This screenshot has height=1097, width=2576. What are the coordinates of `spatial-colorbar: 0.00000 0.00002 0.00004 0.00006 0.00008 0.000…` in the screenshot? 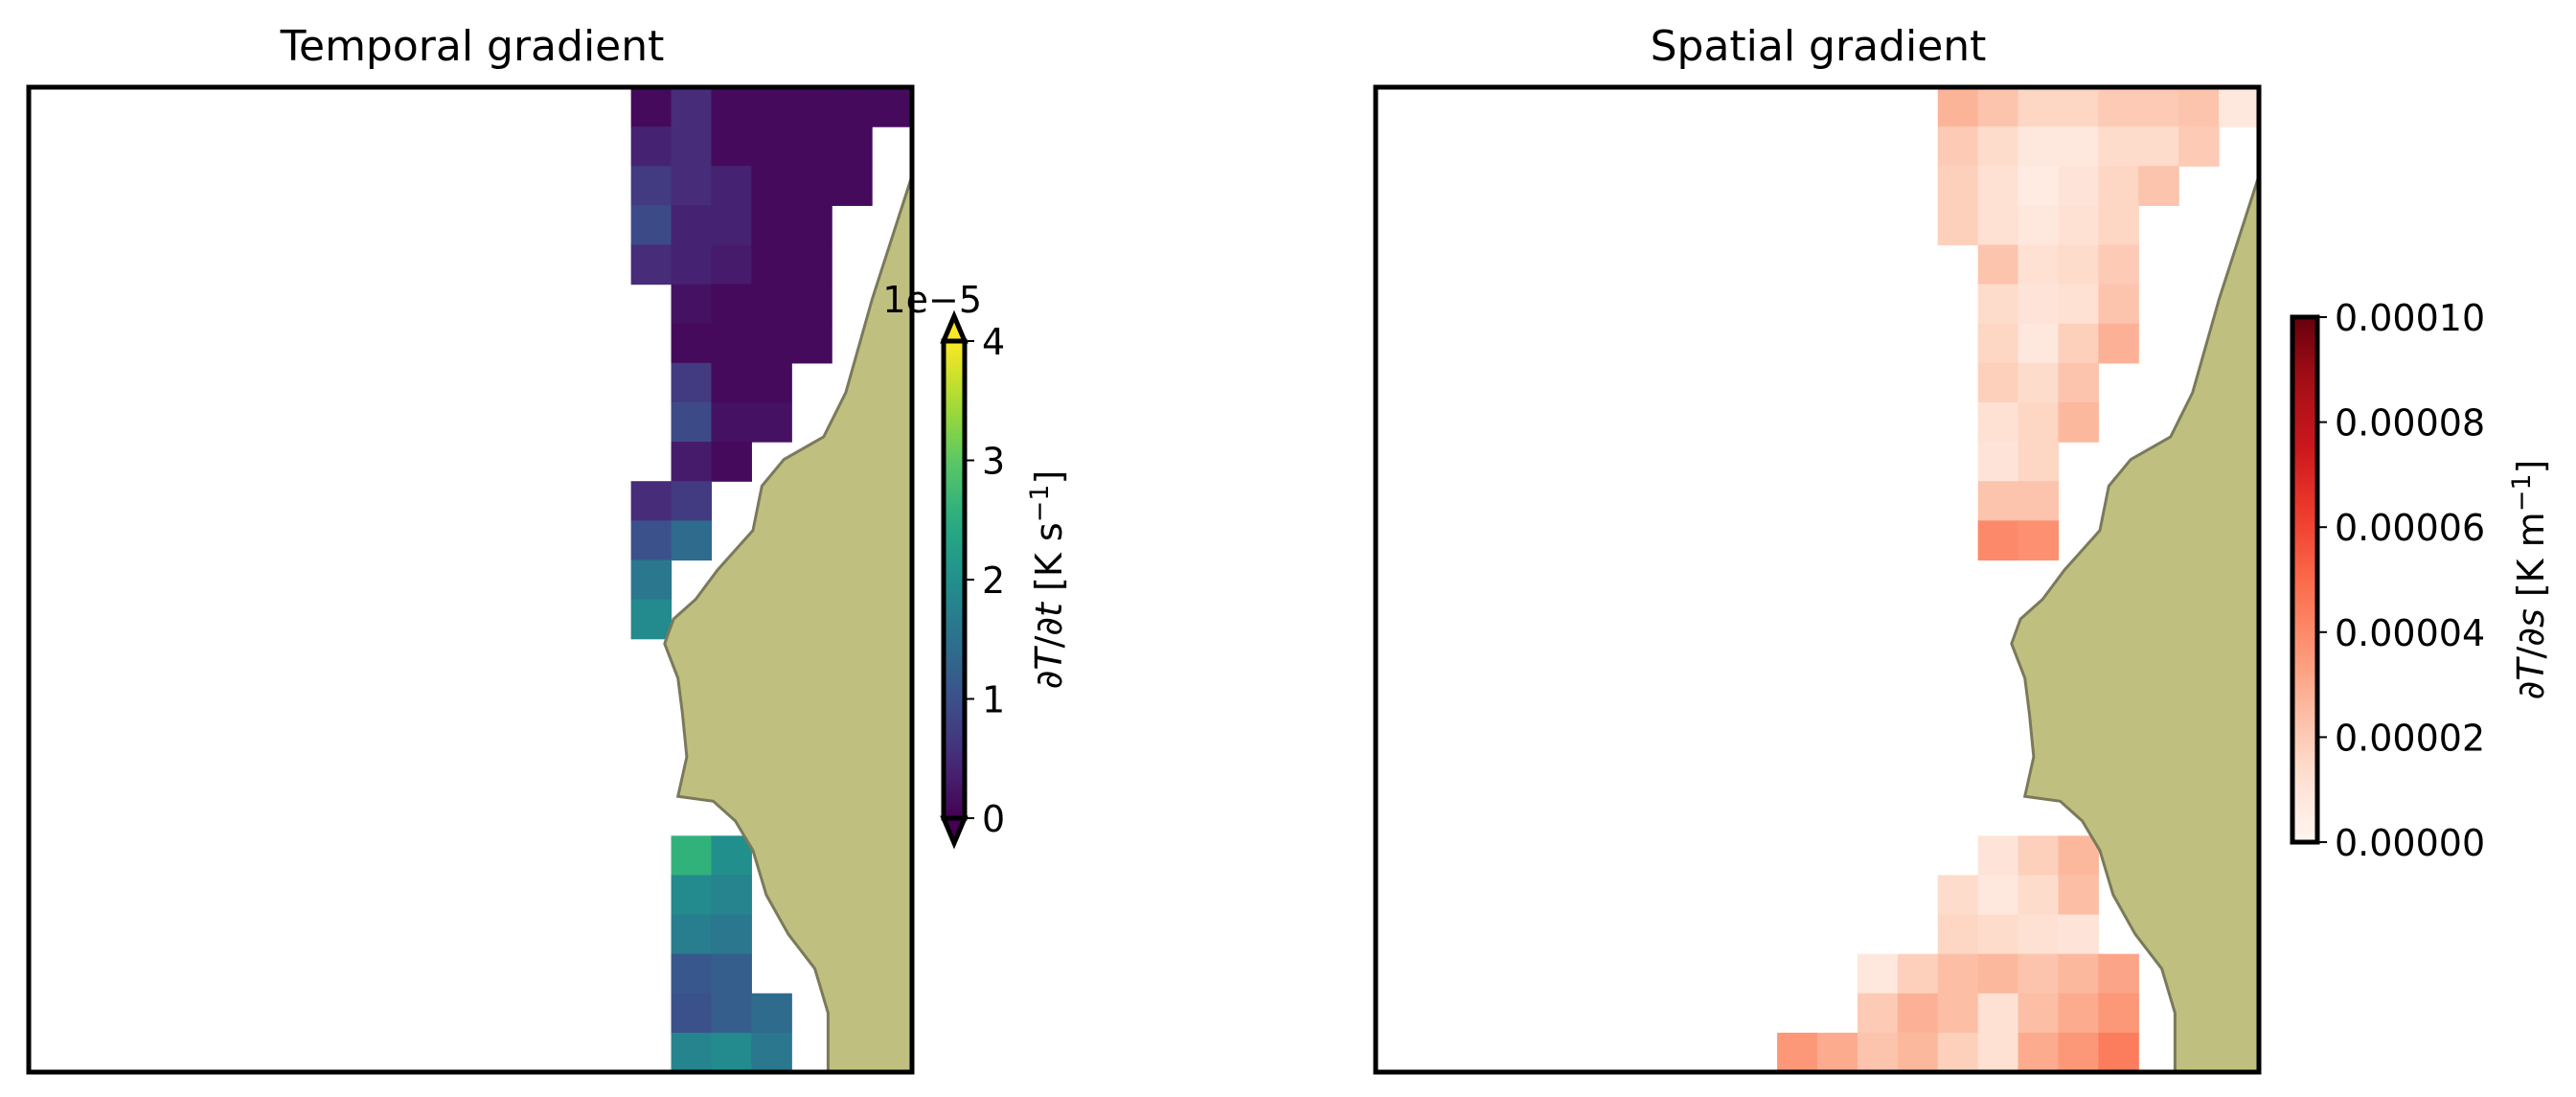 It's located at (2421, 580).